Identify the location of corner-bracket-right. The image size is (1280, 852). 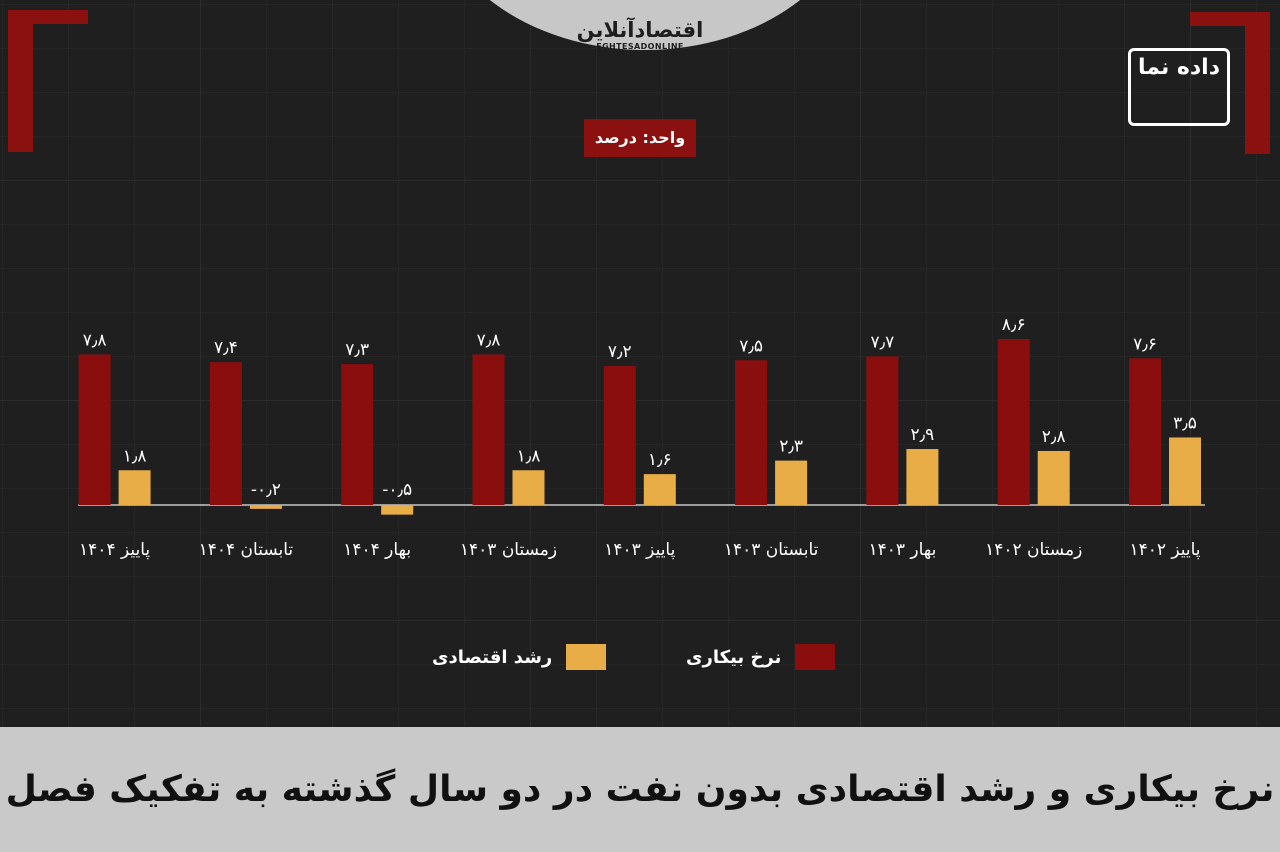
(1230, 83).